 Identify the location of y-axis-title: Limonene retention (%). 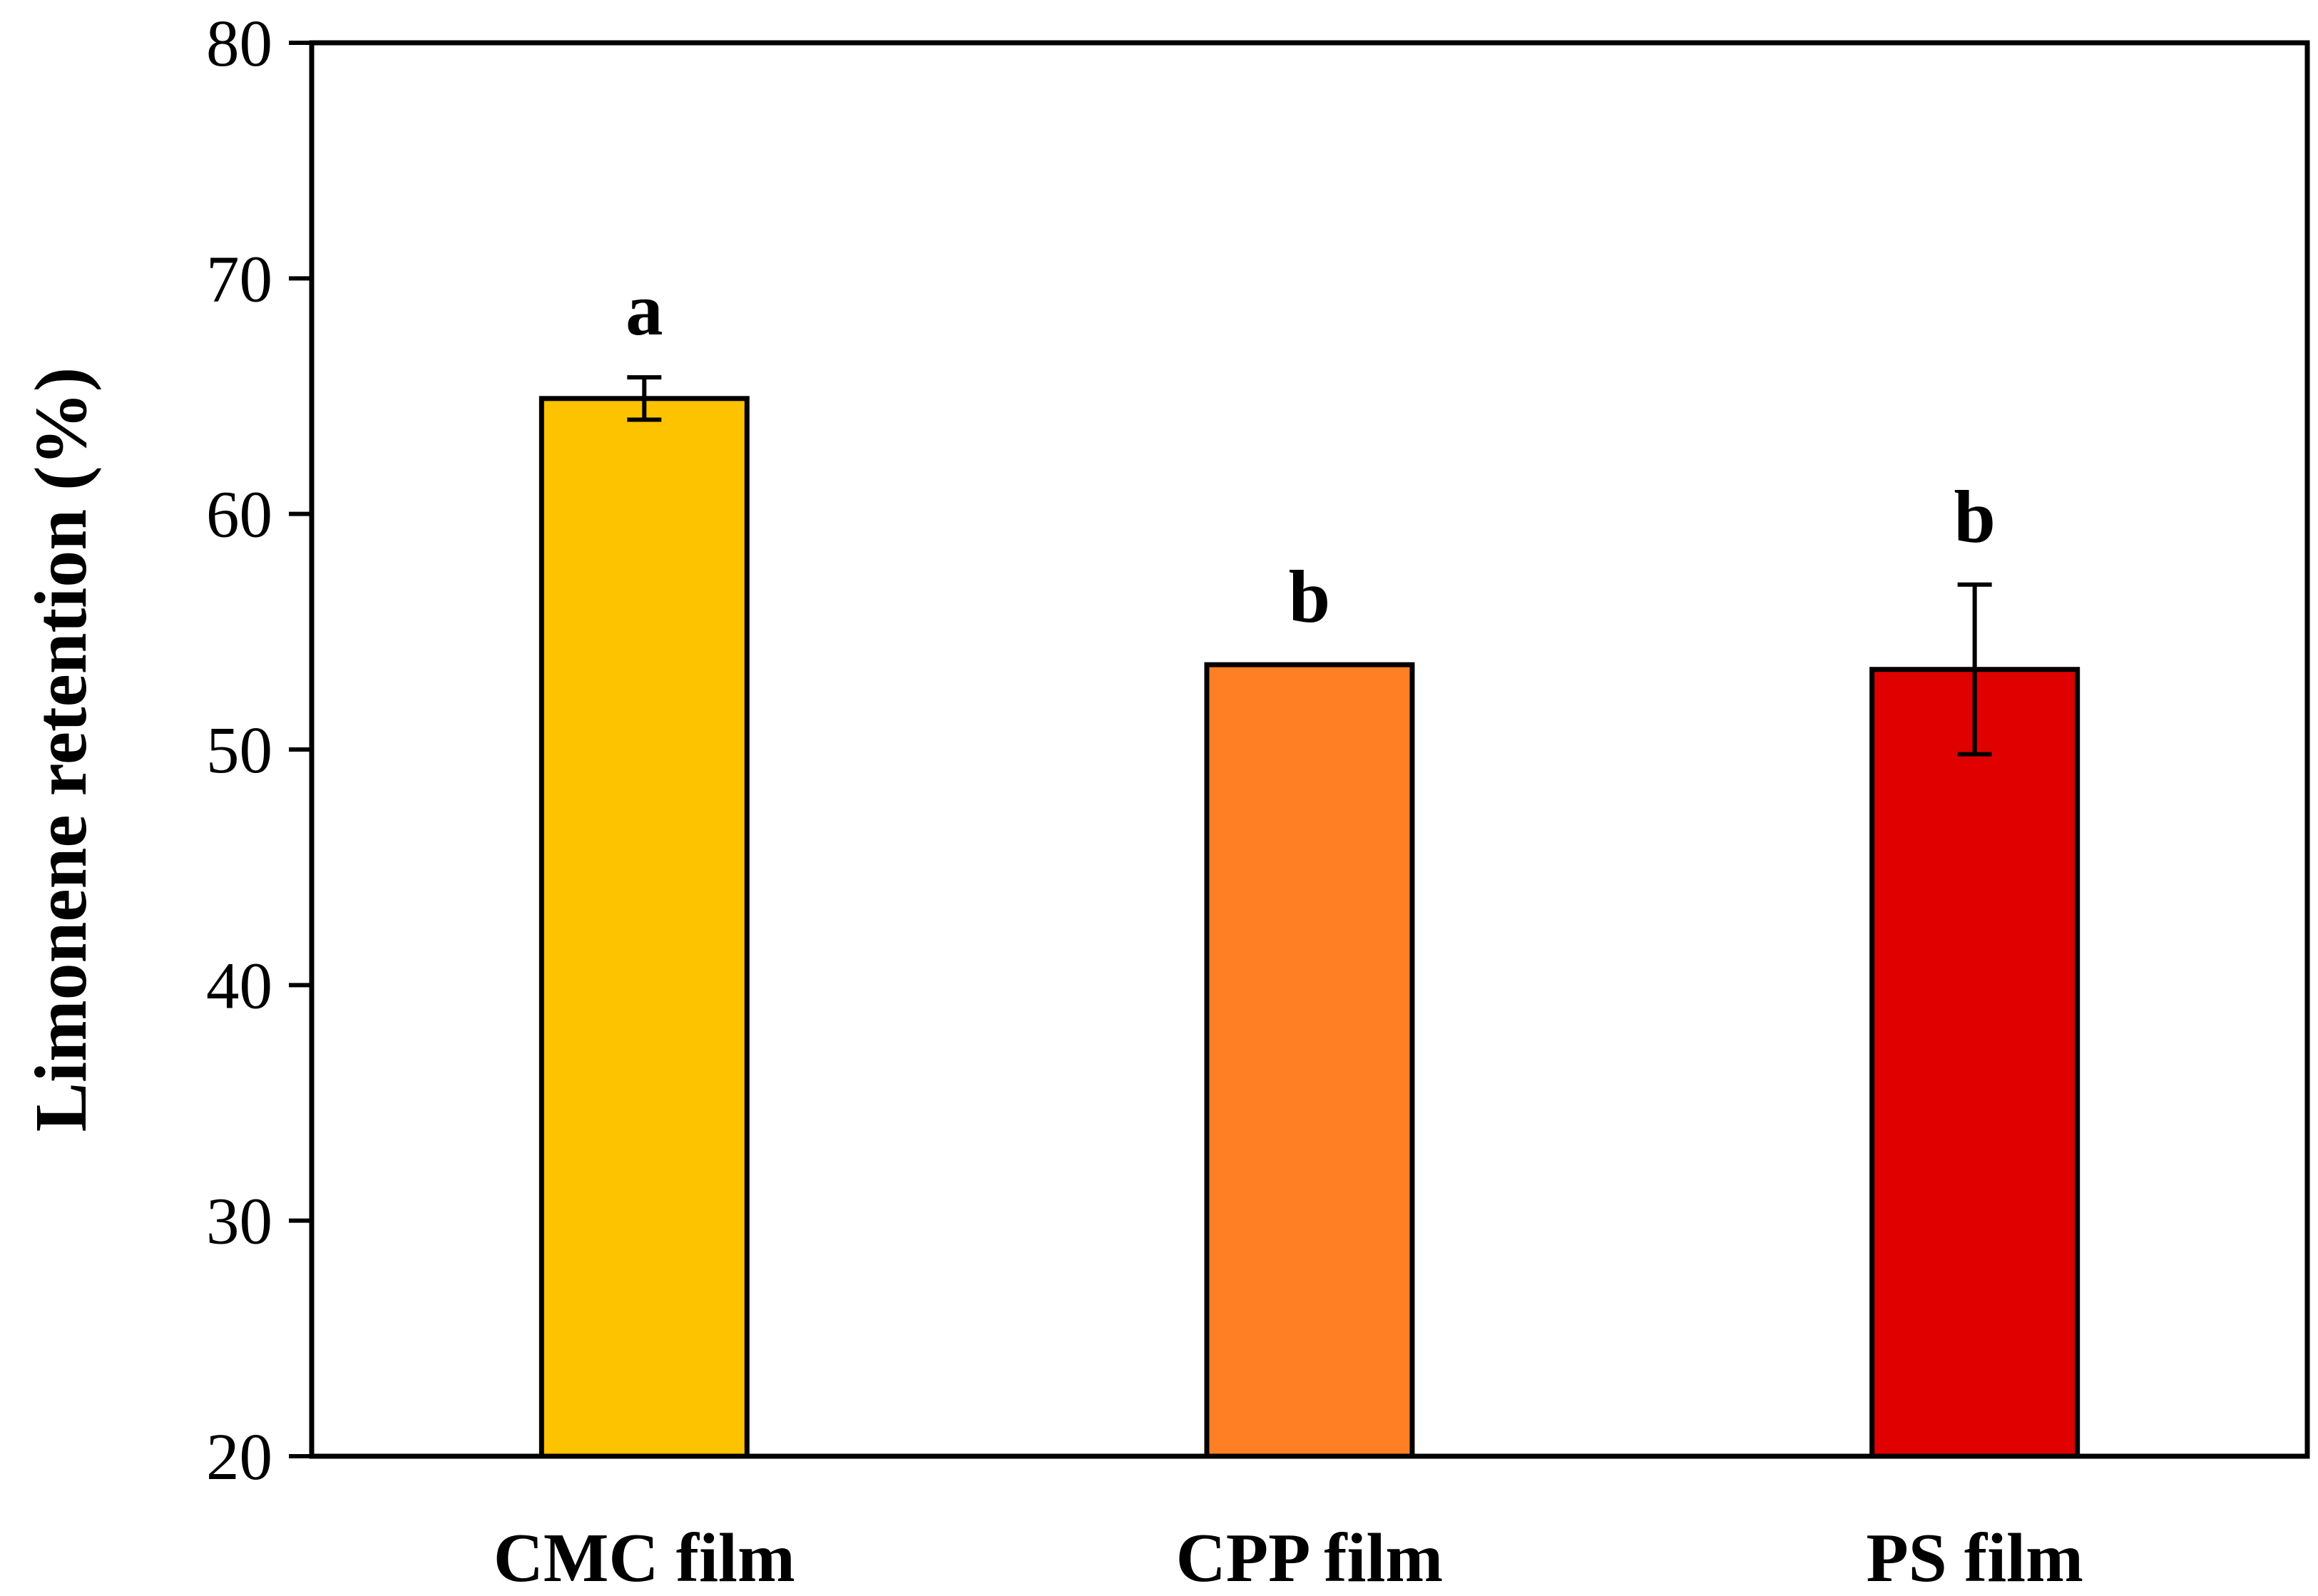
(61, 749).